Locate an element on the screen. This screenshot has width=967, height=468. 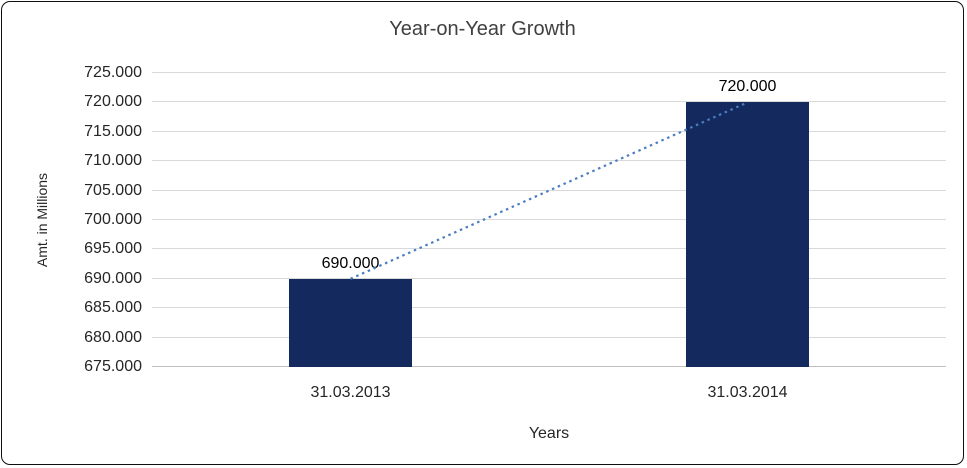
x-category-label: 31.03.2013 is located at coordinates (350, 392).